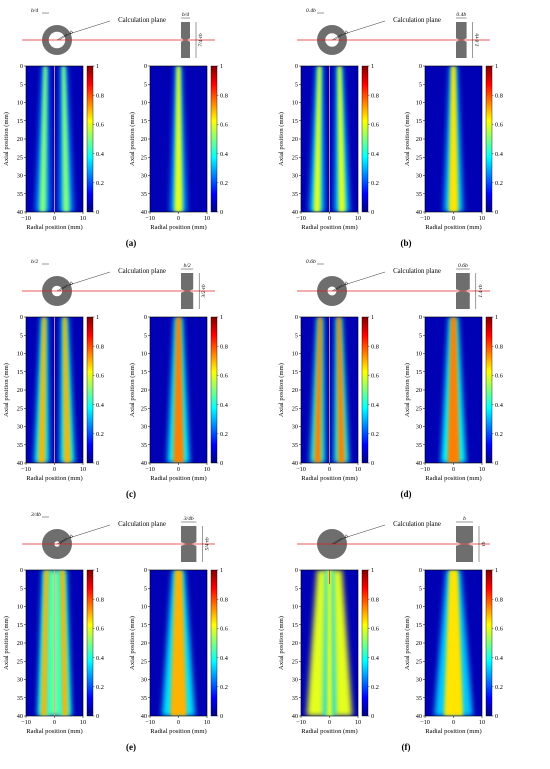 The width and height of the screenshot is (550, 769). Describe the element at coordinates (34, 11) in the screenshot. I see `ring-width-label: b/4` at that location.